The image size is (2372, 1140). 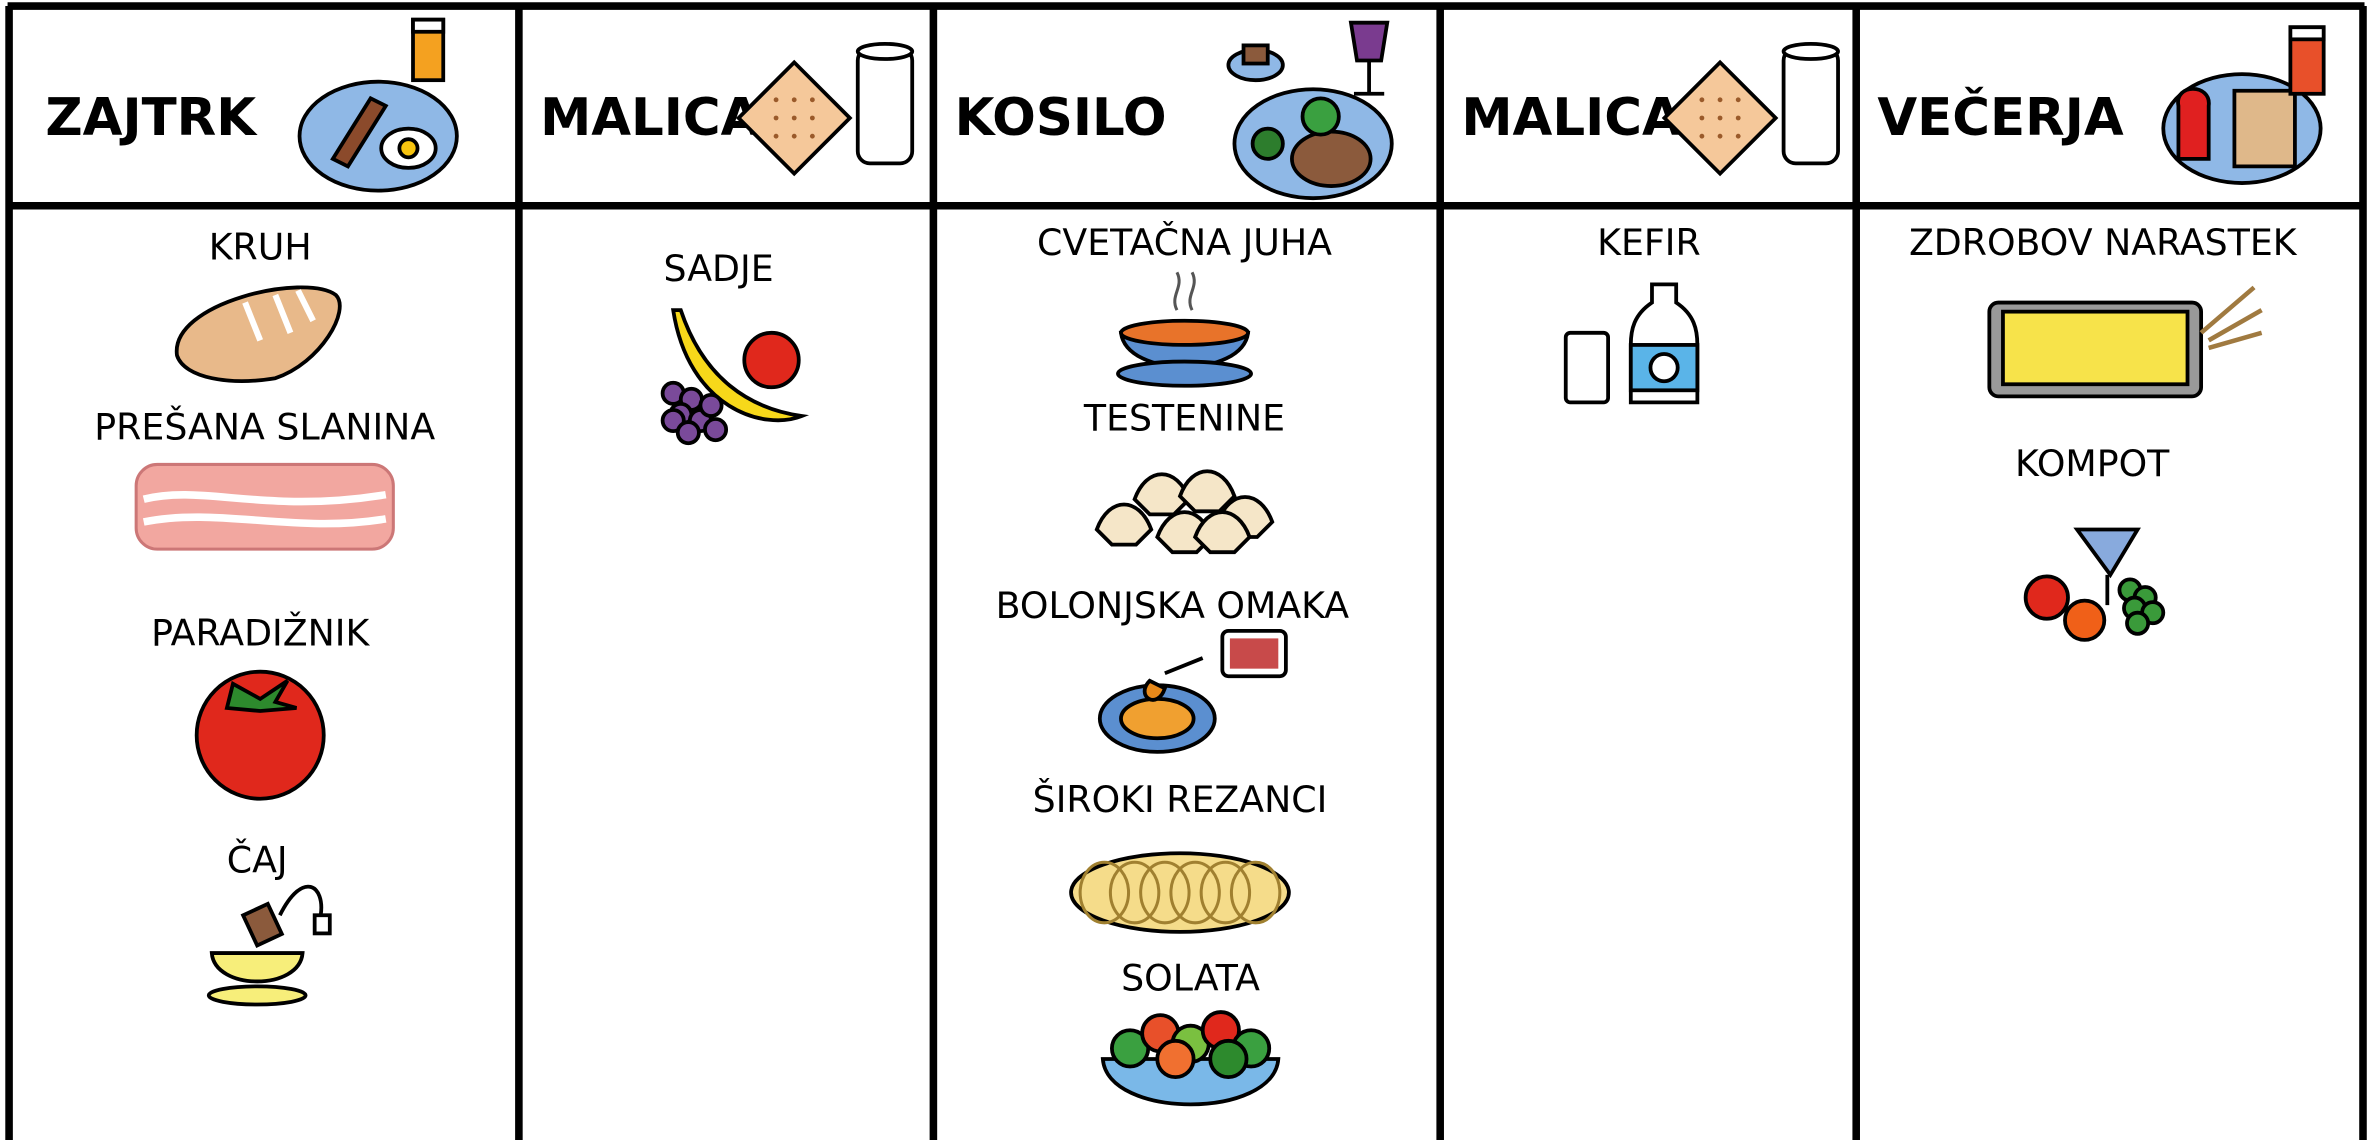 What do you see at coordinates (260, 247) in the screenshot?
I see `item-label: KRUH` at bounding box center [260, 247].